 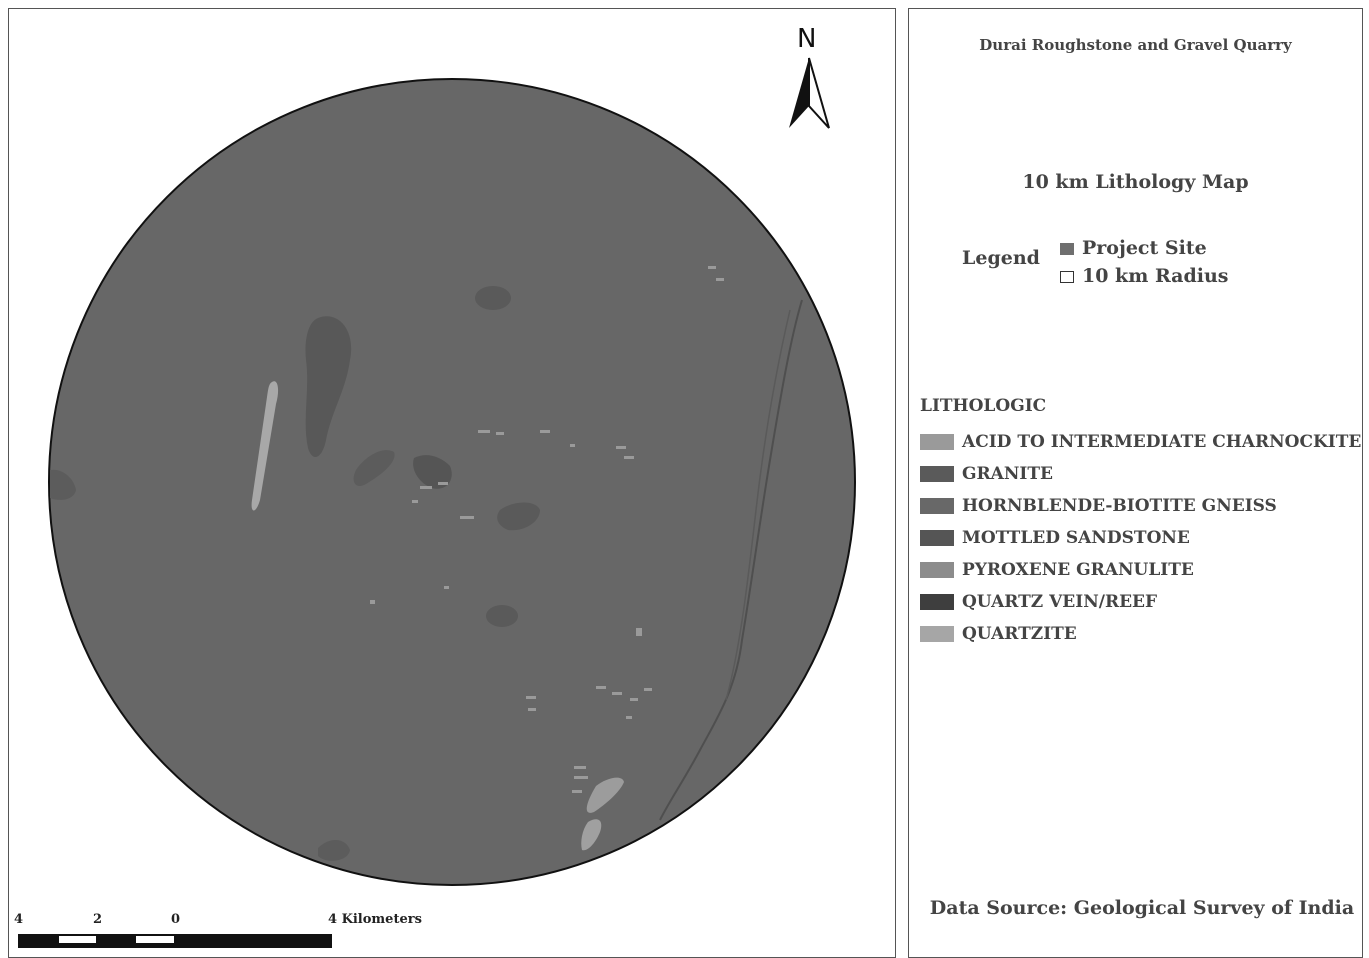 I want to click on litho-label: HORNBLENDE-BIOTITE GNEISS, so click(x=1119, y=506).